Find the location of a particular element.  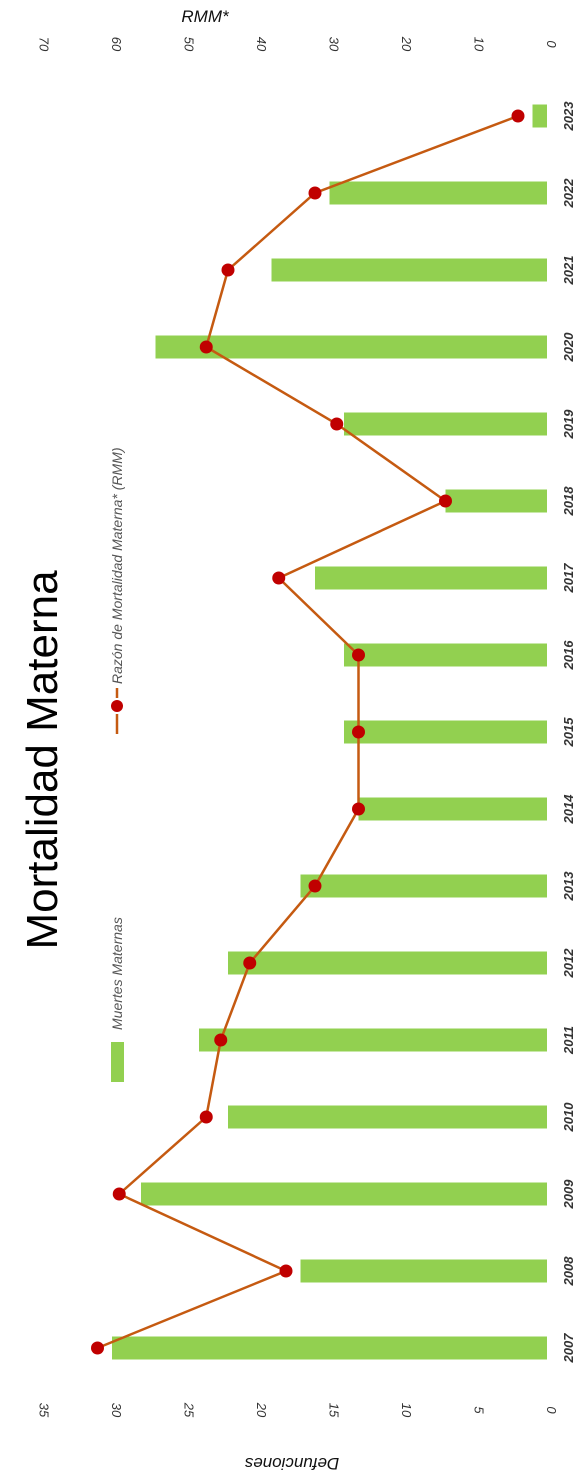

bar-2008 is located at coordinates (423, 1271).